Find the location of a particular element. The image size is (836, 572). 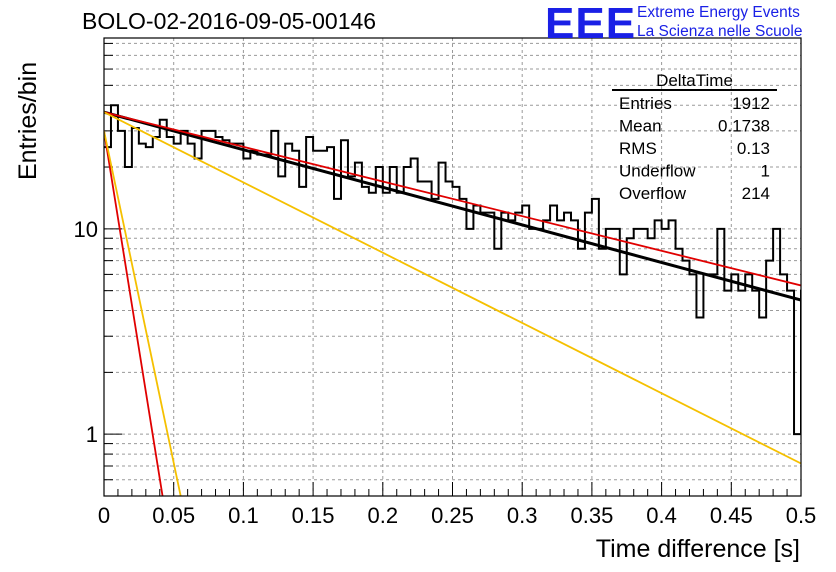

x-tick-label: 0.45 is located at coordinates (731, 515).